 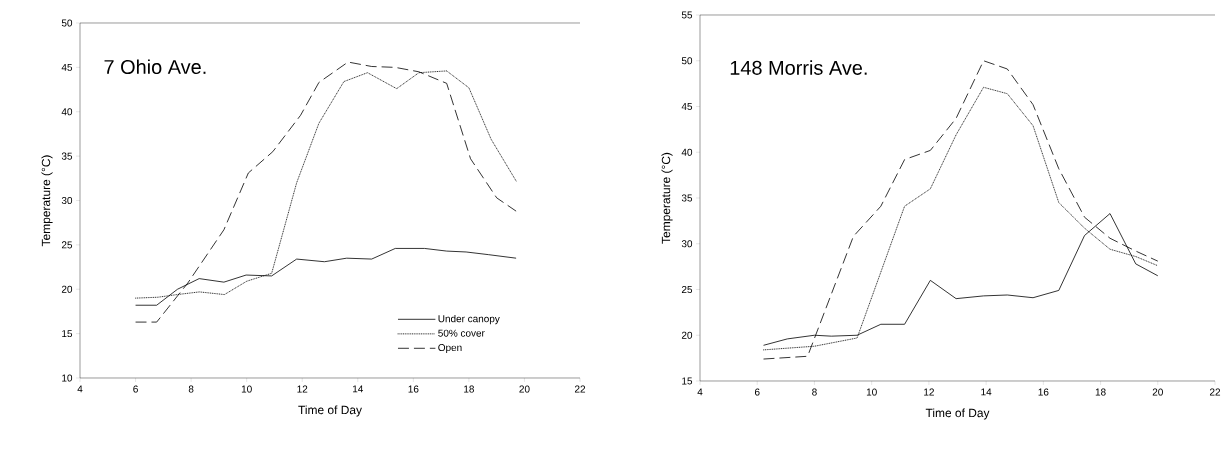 What do you see at coordinates (450, 349) in the screenshot?
I see `legend-label: Open` at bounding box center [450, 349].